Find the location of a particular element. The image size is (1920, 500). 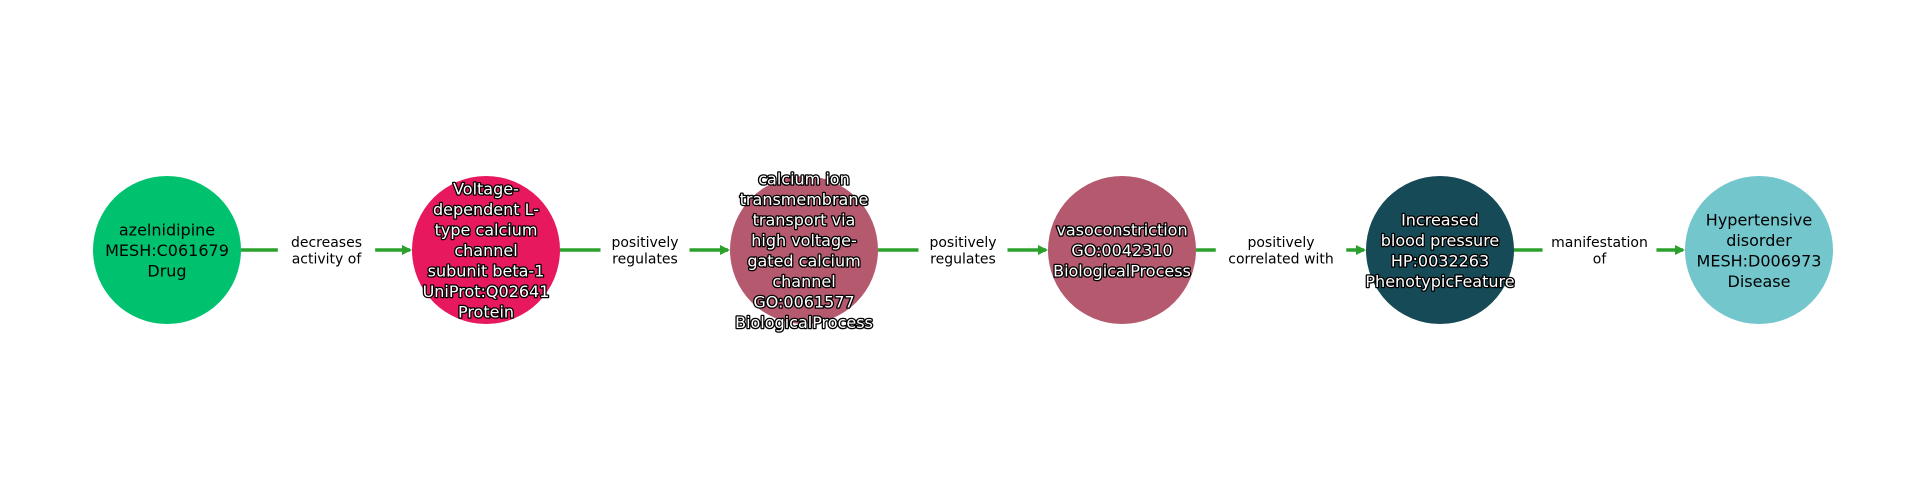

edge-1: positively regulates is located at coordinates (645, 250).